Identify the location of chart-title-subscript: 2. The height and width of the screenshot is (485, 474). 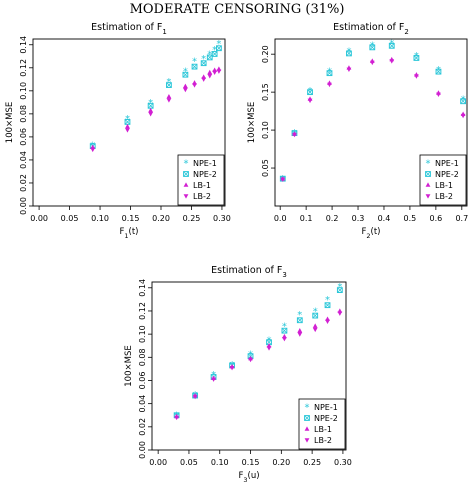
(406, 32).